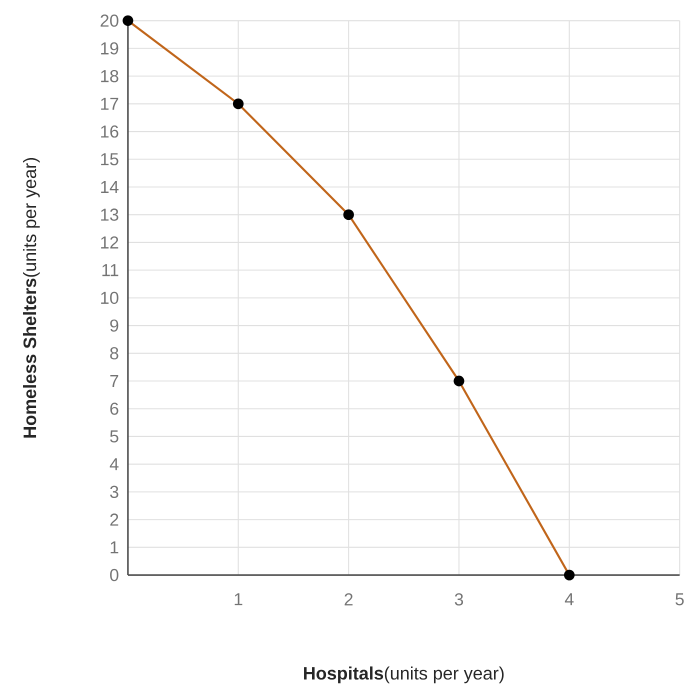 The height and width of the screenshot is (689, 689). What do you see at coordinates (109, 298) in the screenshot?
I see `y-tick-label: 10` at bounding box center [109, 298].